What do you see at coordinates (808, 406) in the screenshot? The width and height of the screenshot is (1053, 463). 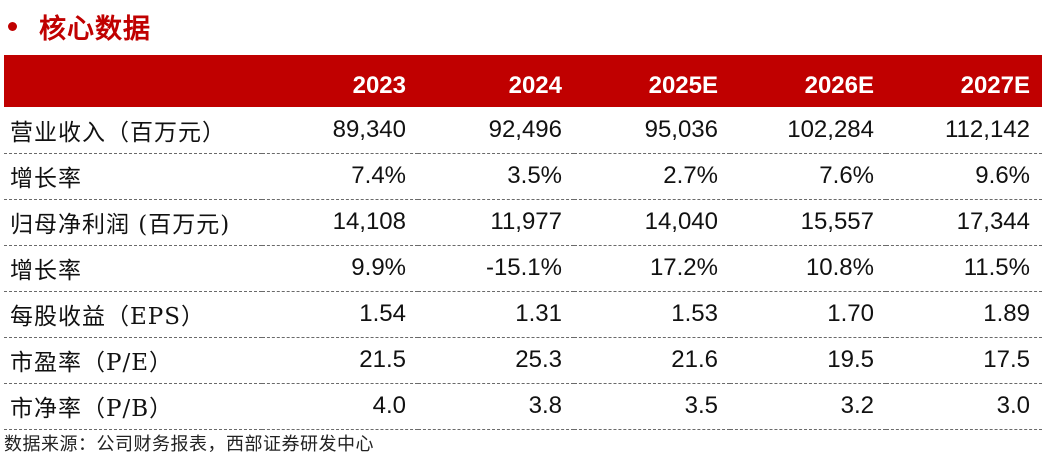 I see `table-cell: 3.2` at bounding box center [808, 406].